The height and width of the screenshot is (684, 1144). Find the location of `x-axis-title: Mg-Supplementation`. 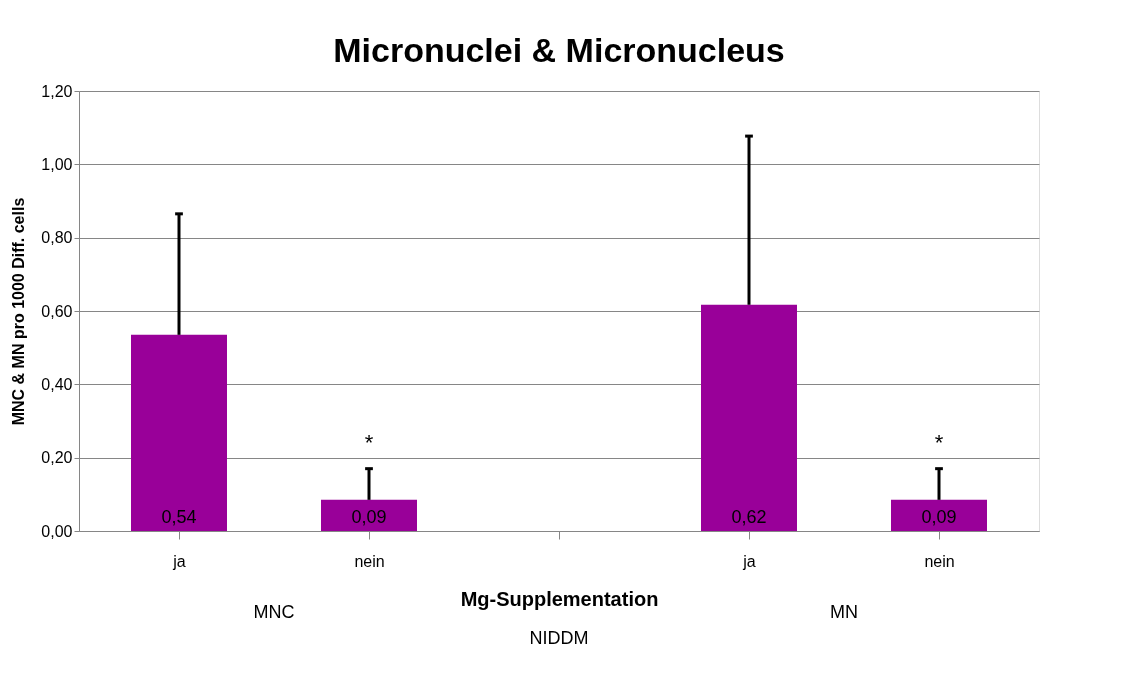

x-axis-title: Mg-Supplementation is located at coordinates (559, 598).